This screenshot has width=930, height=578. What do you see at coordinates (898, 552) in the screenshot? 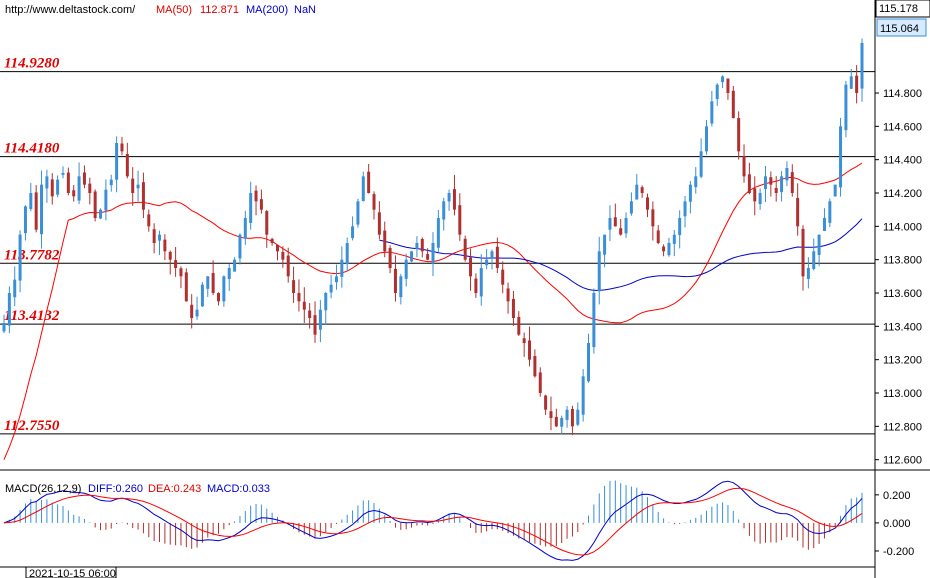
I see `macd-tick-label: -0.200` at bounding box center [898, 552].